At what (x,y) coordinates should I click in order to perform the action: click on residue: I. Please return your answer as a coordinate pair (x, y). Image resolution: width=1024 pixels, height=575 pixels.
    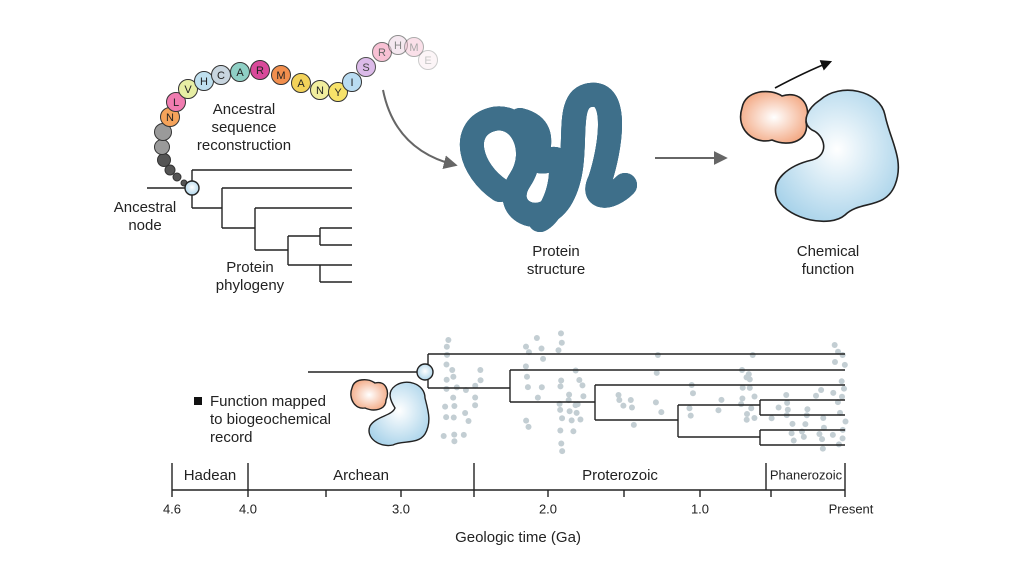
    Looking at the image, I should click on (352, 82).